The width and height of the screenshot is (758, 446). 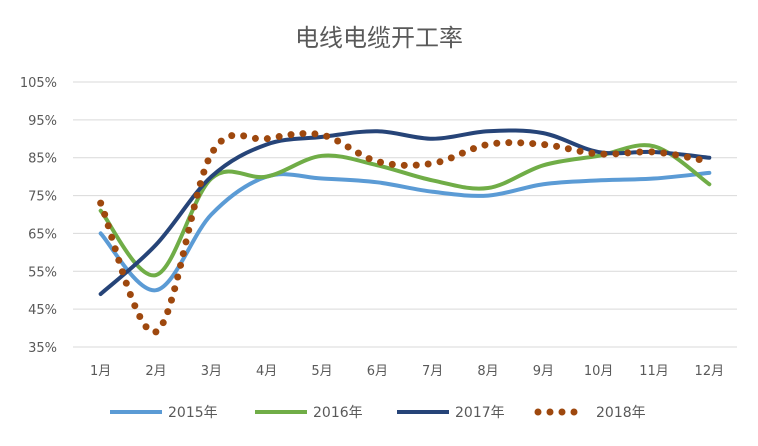 What do you see at coordinates (38, 216) in the screenshot?
I see `y-axis: 35% 45% 55% 65% 75% 85% 95% 105%` at bounding box center [38, 216].